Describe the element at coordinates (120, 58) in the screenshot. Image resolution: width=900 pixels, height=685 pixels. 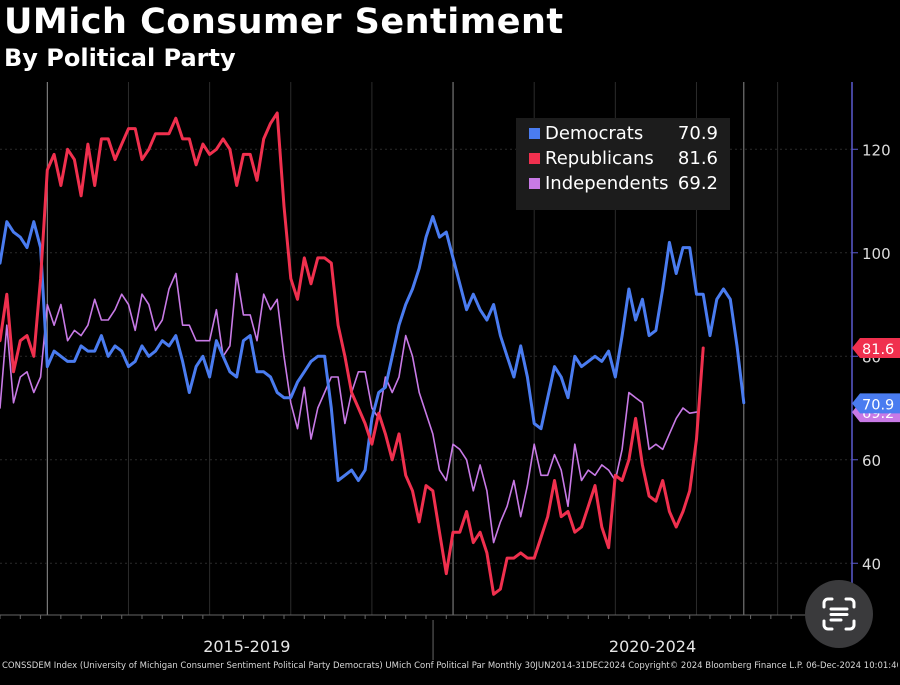
I see `chart-subtitle: By Political Party` at that location.